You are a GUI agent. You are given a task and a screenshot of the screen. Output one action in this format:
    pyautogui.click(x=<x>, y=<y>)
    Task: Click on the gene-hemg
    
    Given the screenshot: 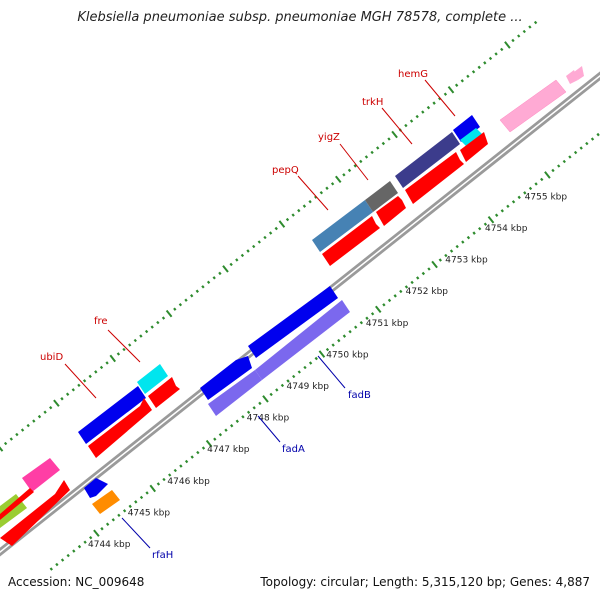 What is the action you would take?
    pyautogui.click(x=466, y=128)
    